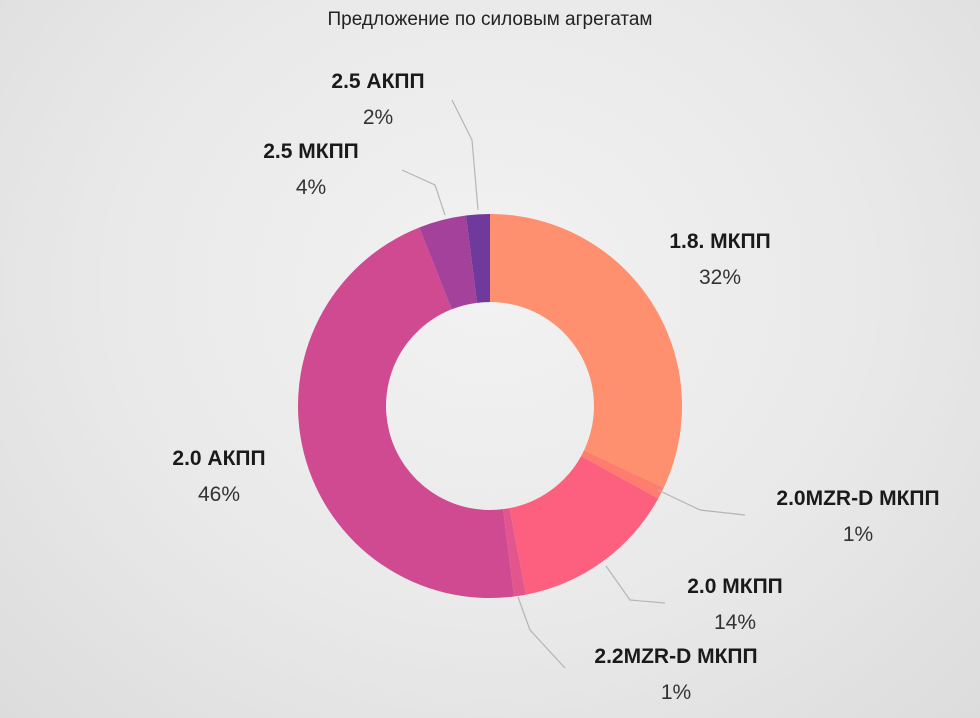  Describe the element at coordinates (219, 494) in the screenshot. I see `slice-value: 46%` at that location.